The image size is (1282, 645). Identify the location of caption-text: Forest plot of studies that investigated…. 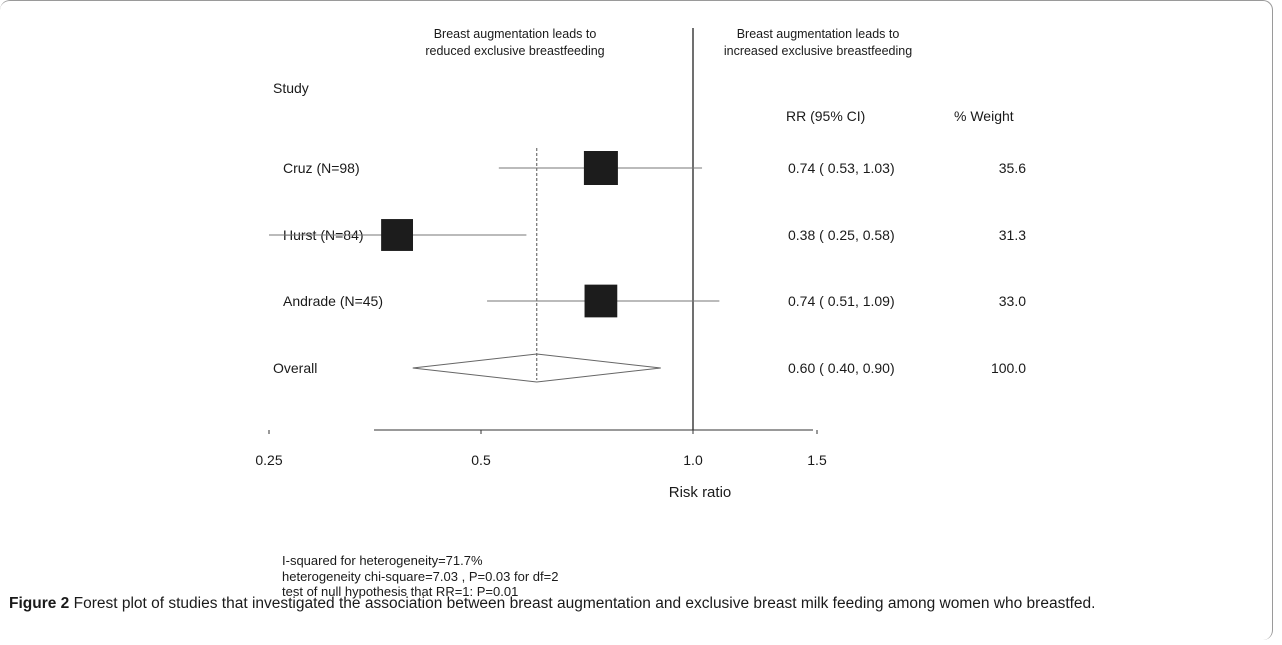
(582, 603).